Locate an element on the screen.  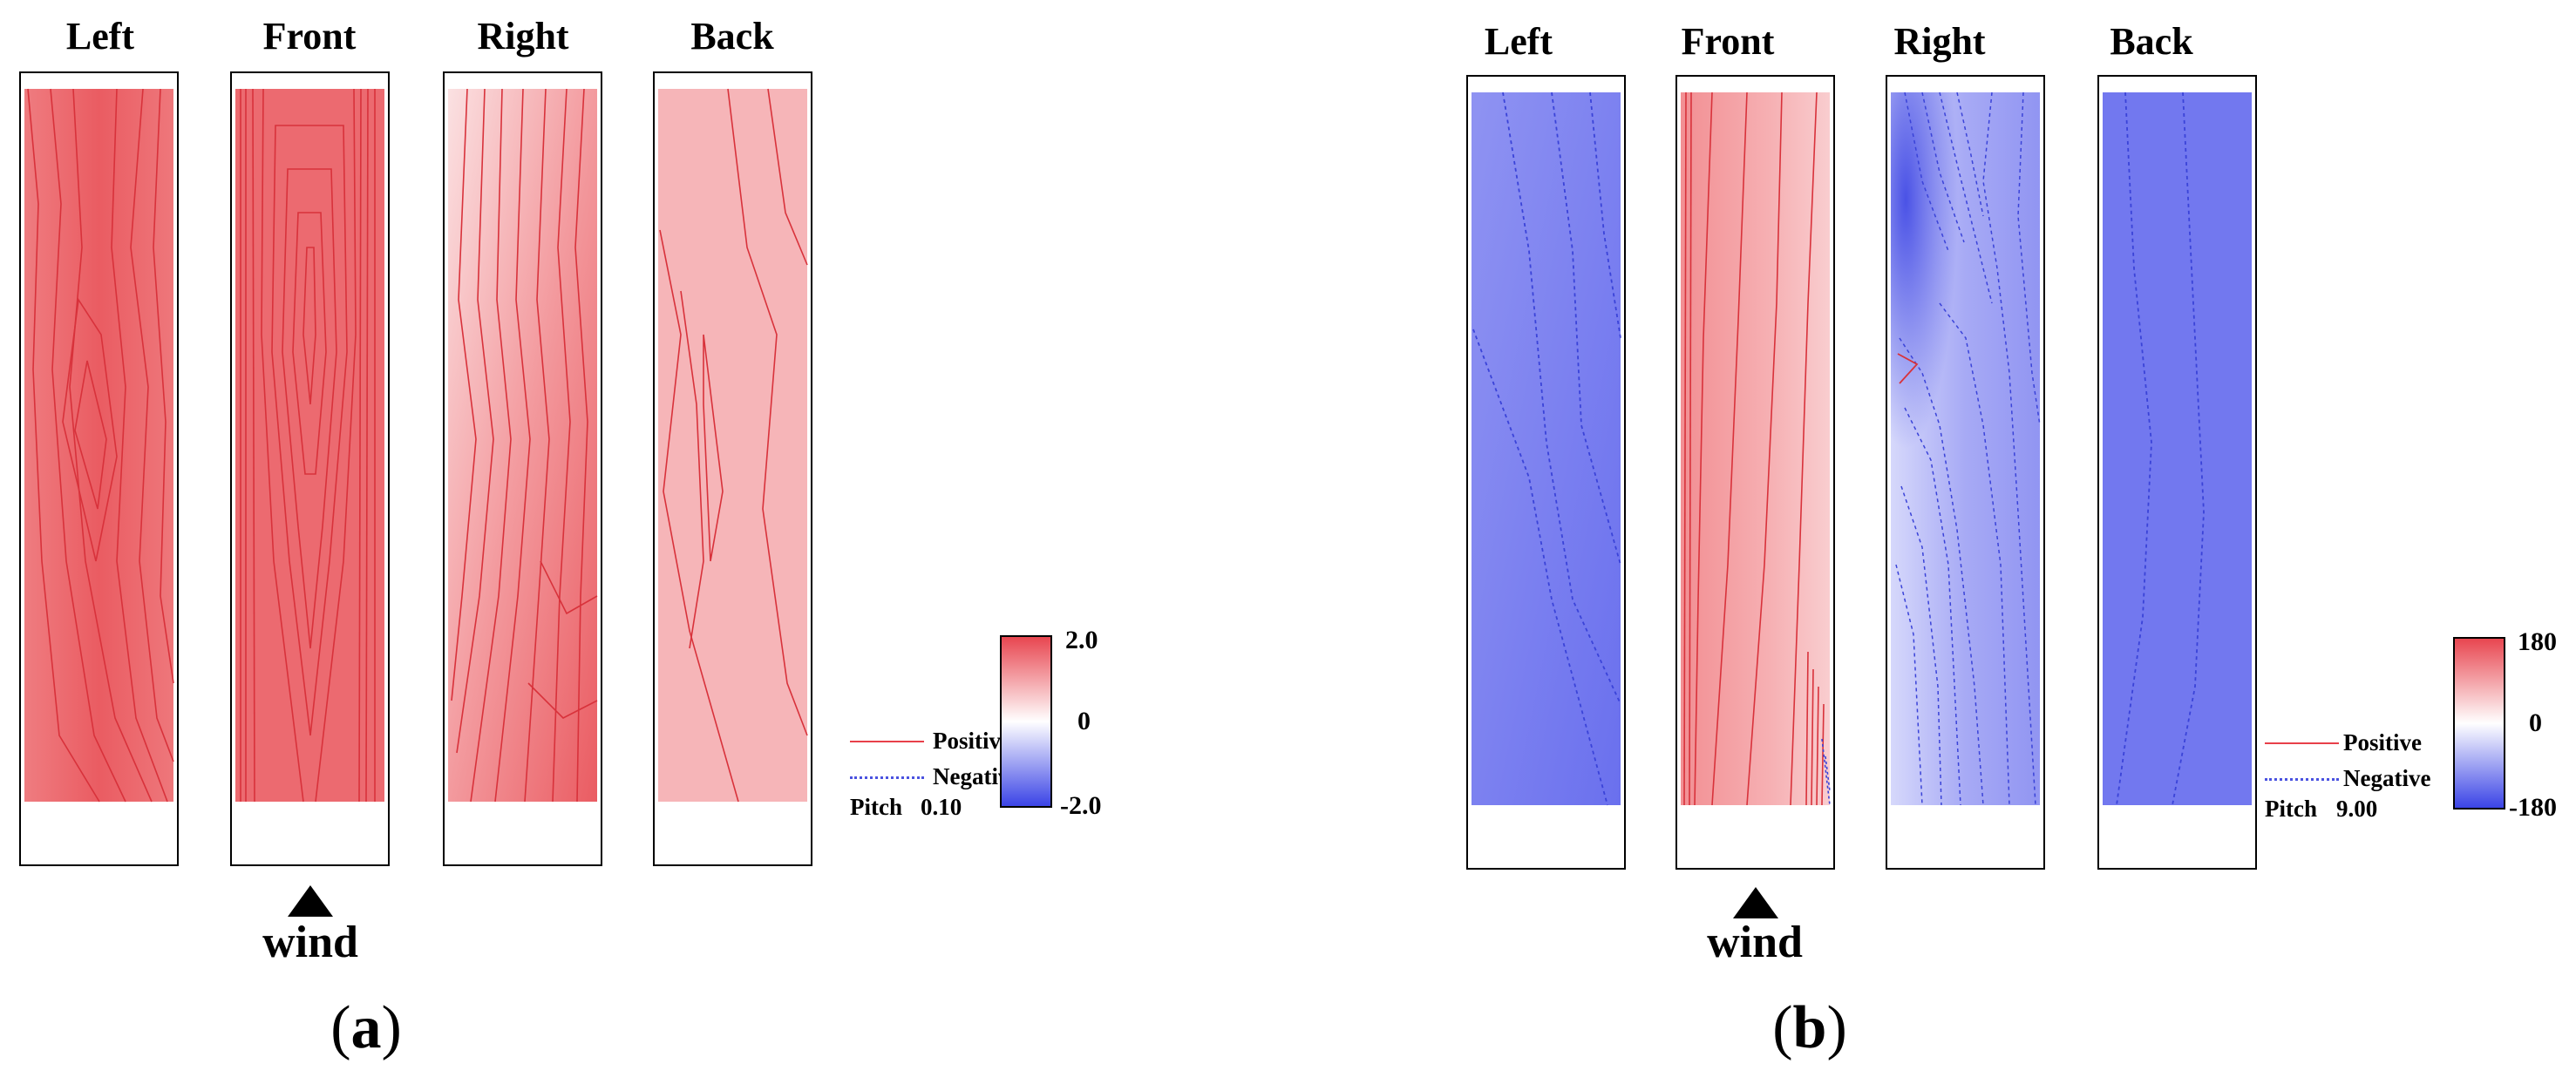
colorbar-min: -2.0 is located at coordinates (1081, 805).